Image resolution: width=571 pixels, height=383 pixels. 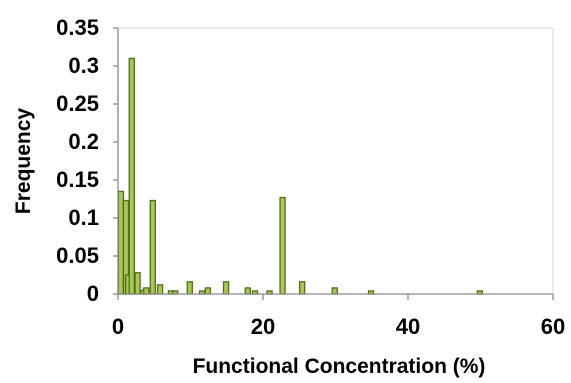 I want to click on y-tick-label: 0.15, so click(x=77, y=179).